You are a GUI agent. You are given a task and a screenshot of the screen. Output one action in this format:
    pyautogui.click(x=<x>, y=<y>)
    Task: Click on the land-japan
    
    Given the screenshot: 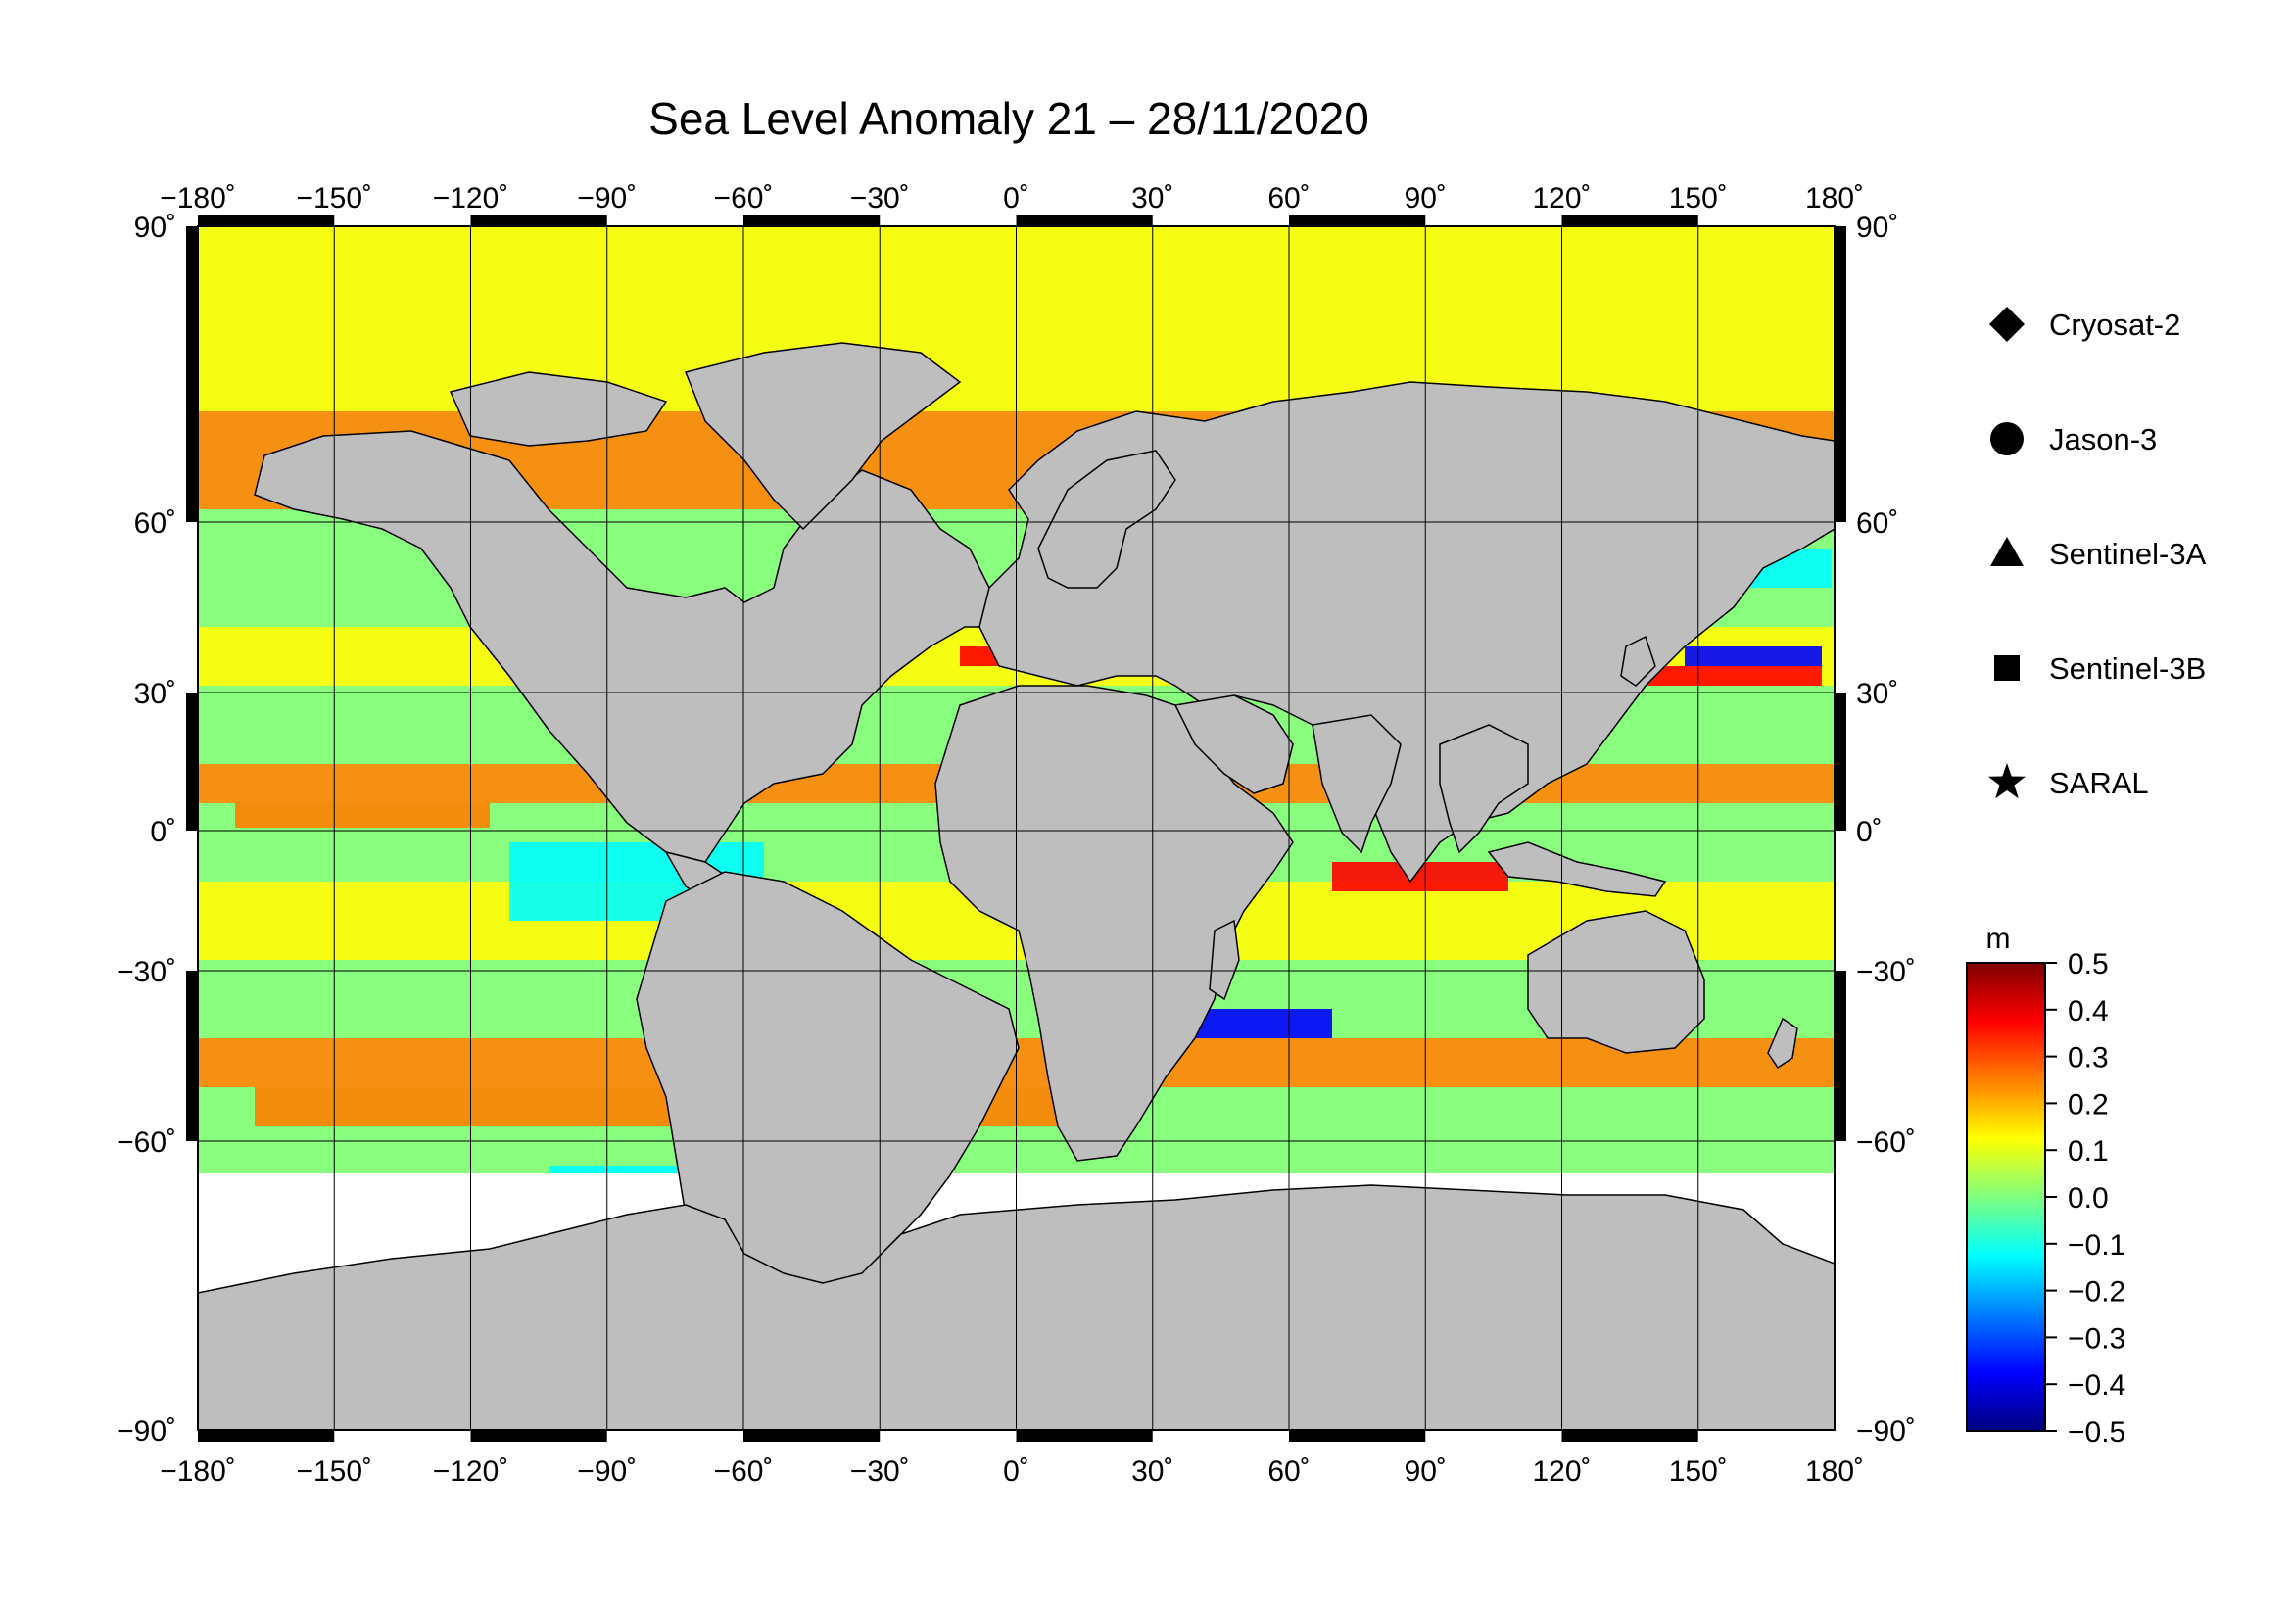 What is the action you would take?
    pyautogui.click(x=1638, y=661)
    